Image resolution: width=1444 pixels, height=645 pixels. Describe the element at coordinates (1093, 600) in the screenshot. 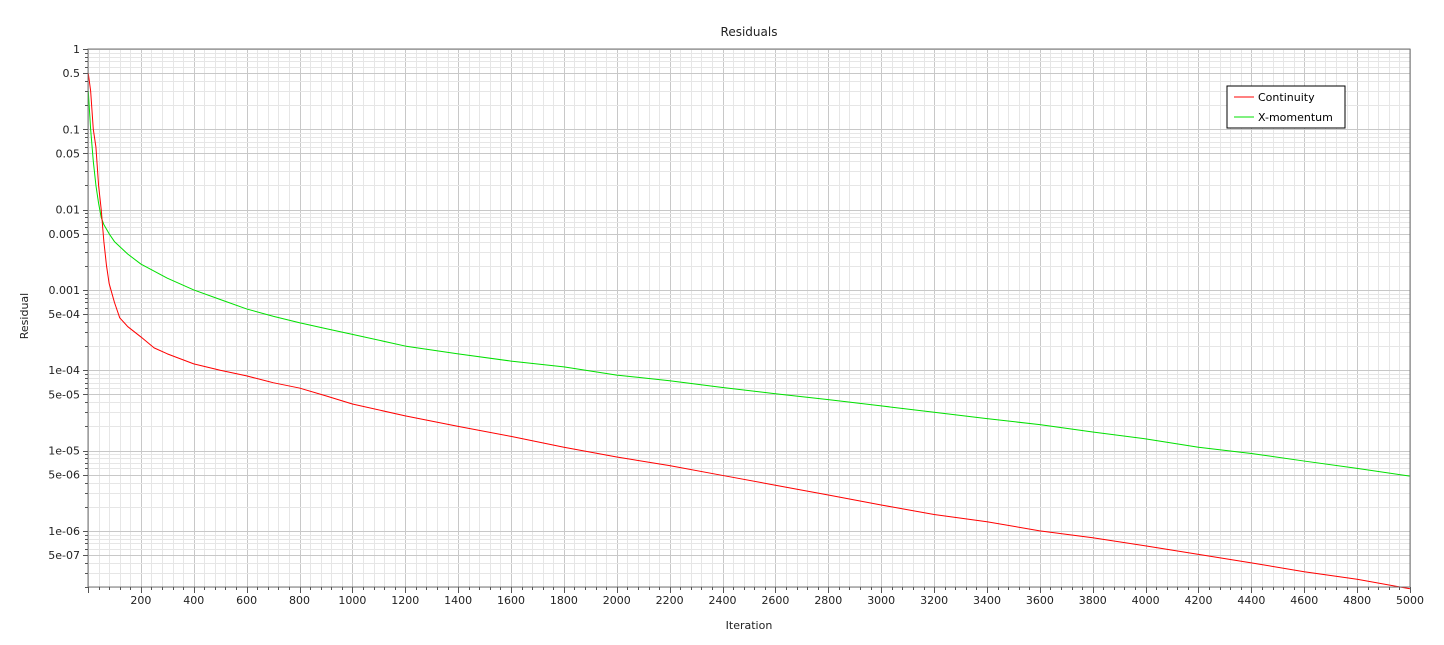

I see `x-tick-label: 3800` at that location.